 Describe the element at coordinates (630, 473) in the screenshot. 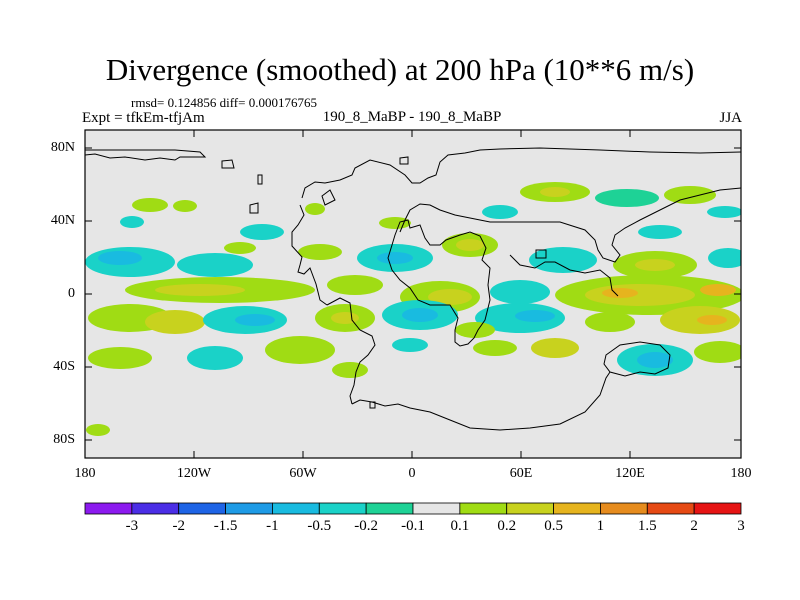

I see `x-tick-label: 120E` at that location.